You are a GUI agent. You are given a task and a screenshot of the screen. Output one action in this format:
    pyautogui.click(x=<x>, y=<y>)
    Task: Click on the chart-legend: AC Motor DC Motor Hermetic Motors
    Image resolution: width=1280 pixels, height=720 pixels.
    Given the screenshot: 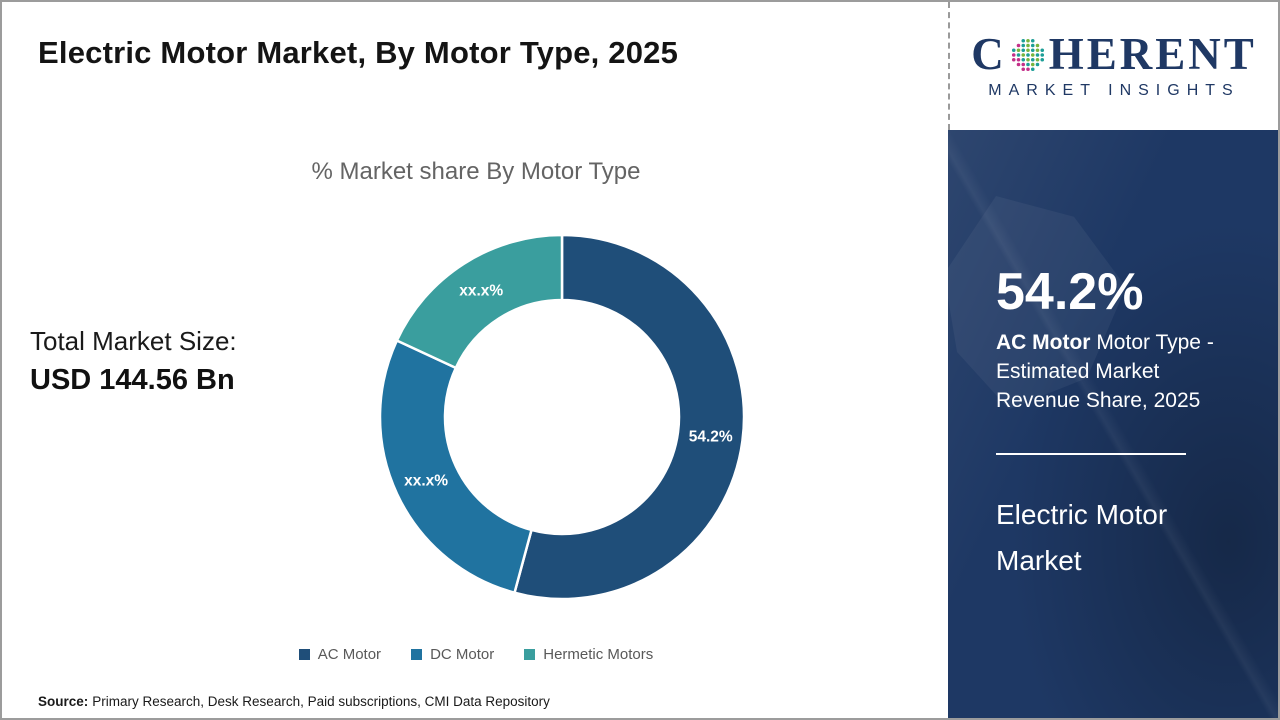 What is the action you would take?
    pyautogui.click(x=476, y=654)
    